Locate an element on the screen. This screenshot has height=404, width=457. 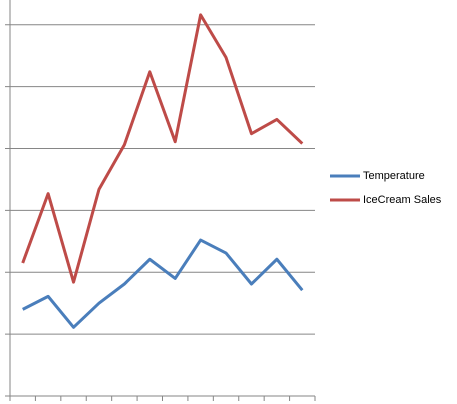
legend-label: Temperature is located at coordinates (394, 176).